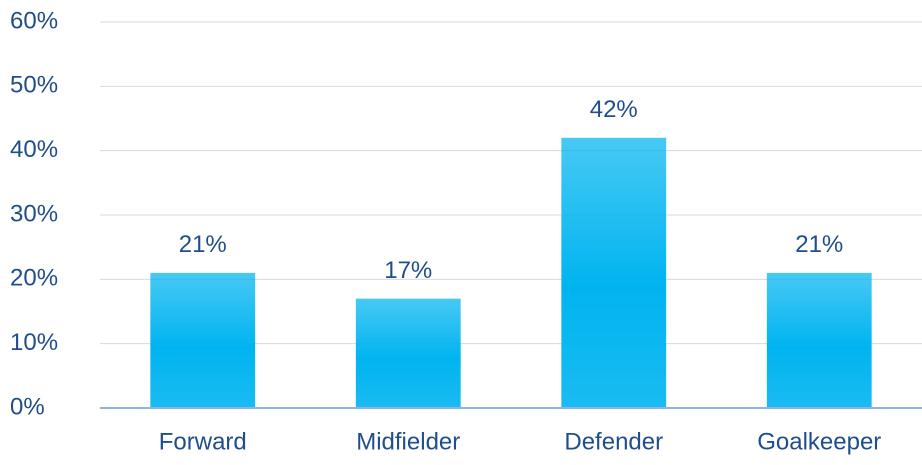 This screenshot has height=465, width=922. I want to click on x-tick-label: Forward, so click(203, 441).